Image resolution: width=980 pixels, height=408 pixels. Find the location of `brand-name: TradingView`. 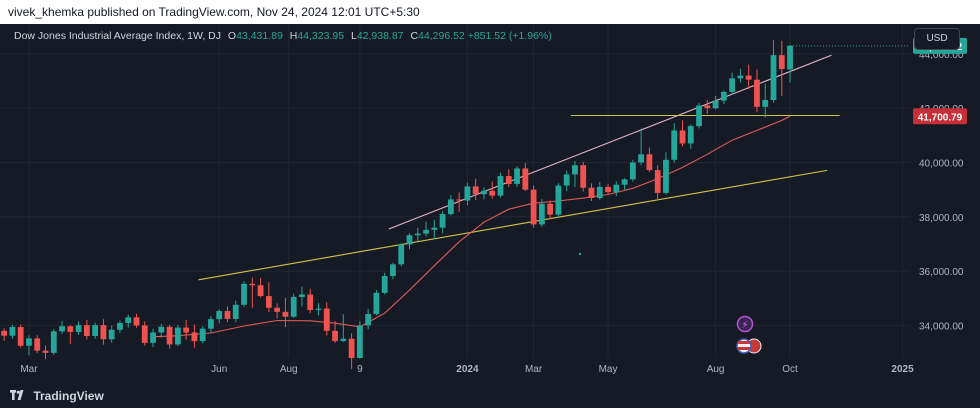

brand-name: TradingView is located at coordinates (68, 395).